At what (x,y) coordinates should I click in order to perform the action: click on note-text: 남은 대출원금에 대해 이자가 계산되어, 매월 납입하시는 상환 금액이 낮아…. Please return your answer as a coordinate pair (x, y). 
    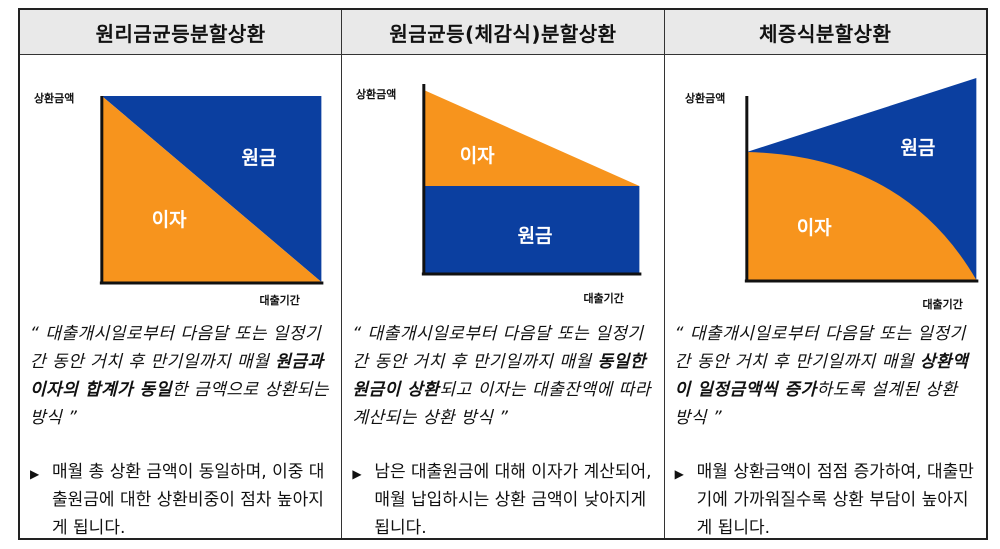
    Looking at the image, I should click on (513, 500).